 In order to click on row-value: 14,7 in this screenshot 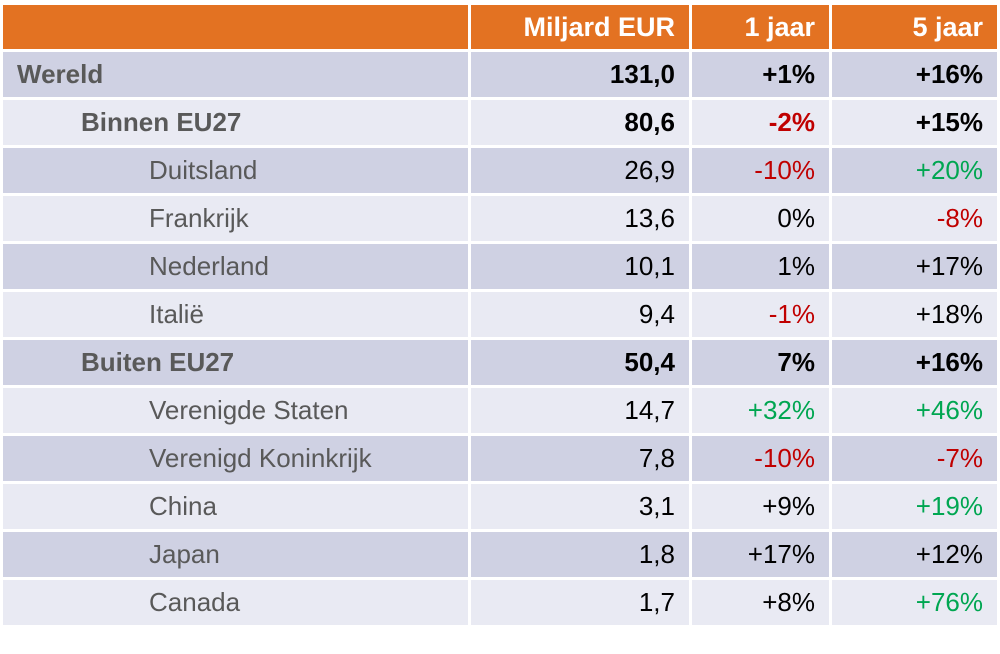, I will do `click(580, 410)`.